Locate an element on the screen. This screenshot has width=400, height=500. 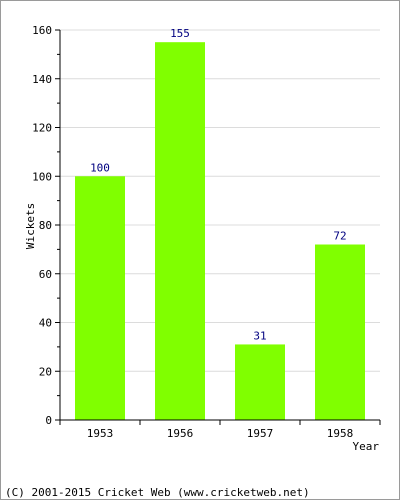
x-tick-label: 1957 is located at coordinates (260, 433).